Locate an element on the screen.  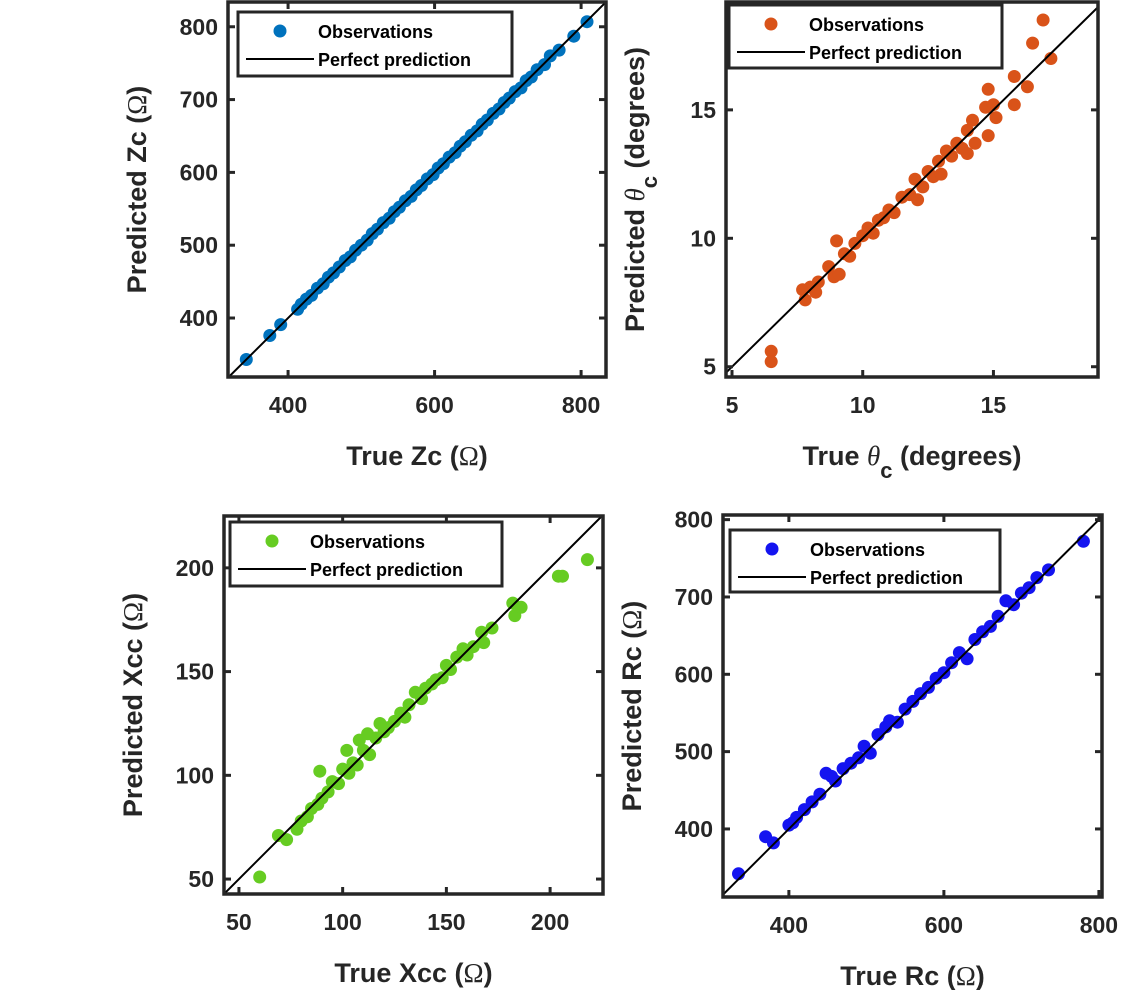
x-tick-label: 150 is located at coordinates (446, 922).